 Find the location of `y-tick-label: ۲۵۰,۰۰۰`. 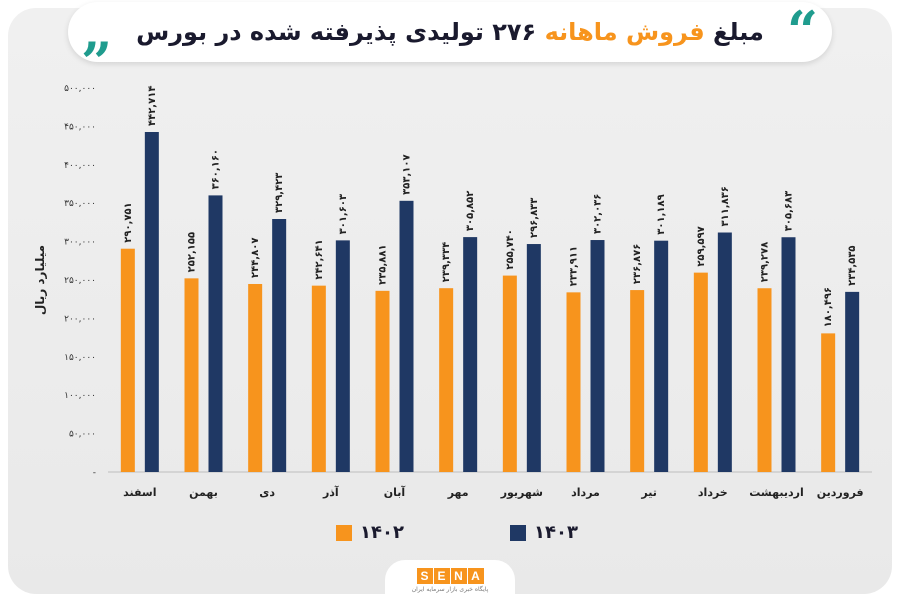

y-tick-label: ۲۵۰,۰۰۰ is located at coordinates (80, 281).